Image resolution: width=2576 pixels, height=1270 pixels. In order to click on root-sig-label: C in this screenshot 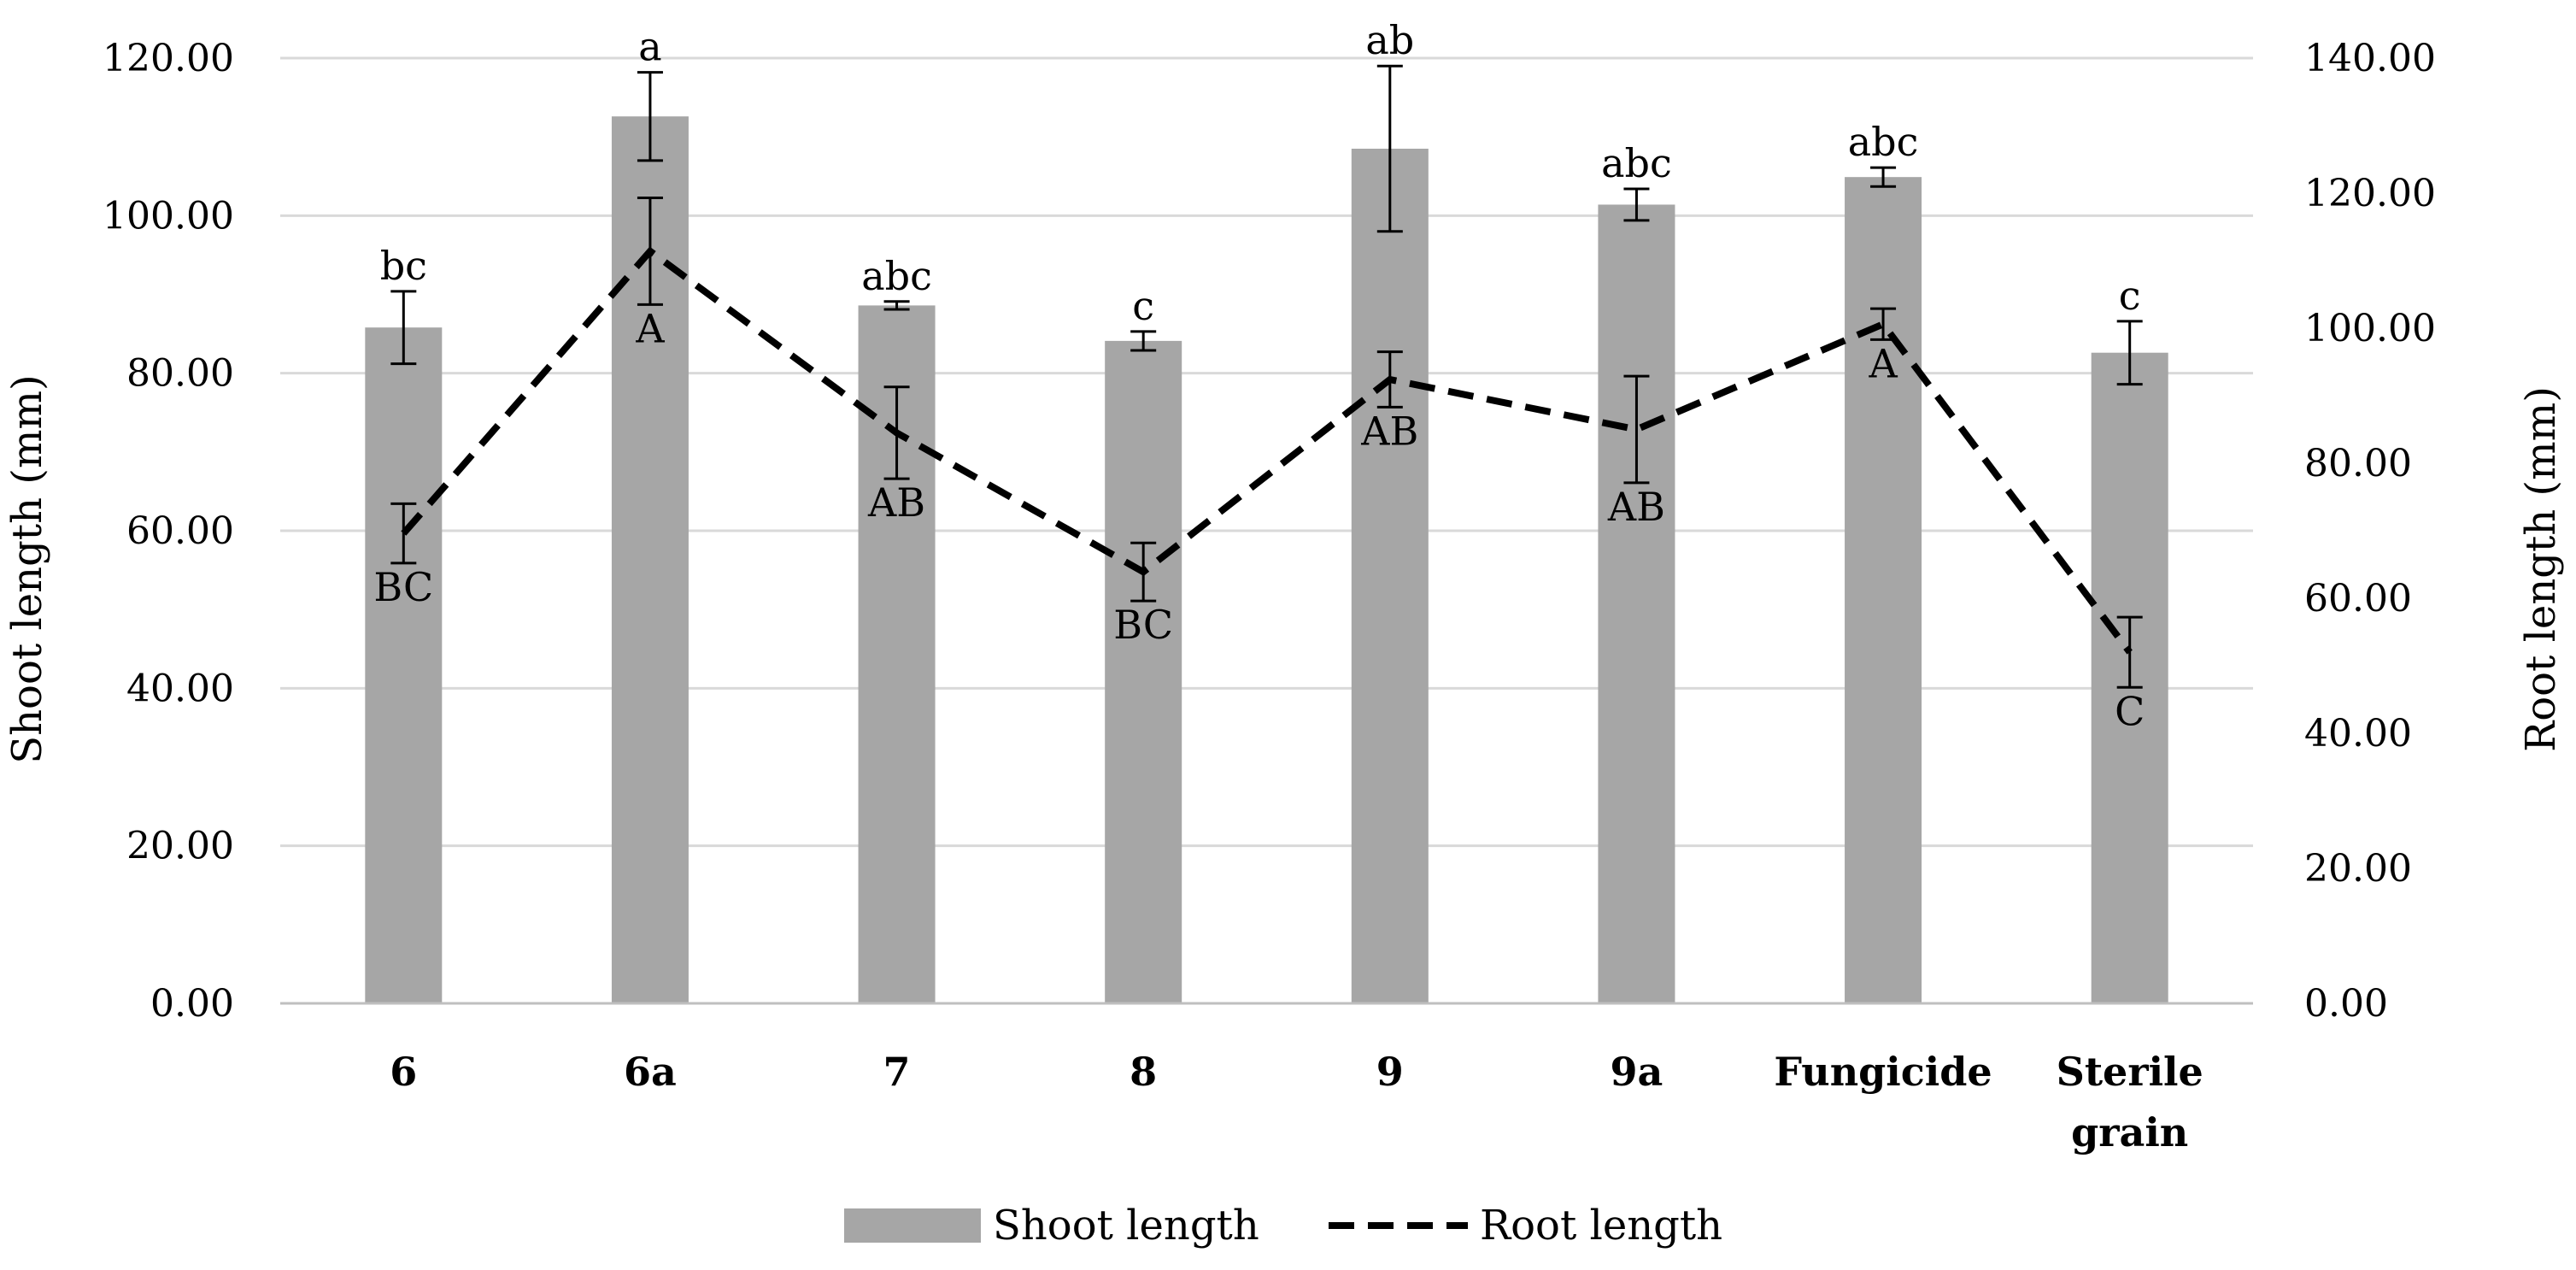, I will do `click(2130, 711)`.